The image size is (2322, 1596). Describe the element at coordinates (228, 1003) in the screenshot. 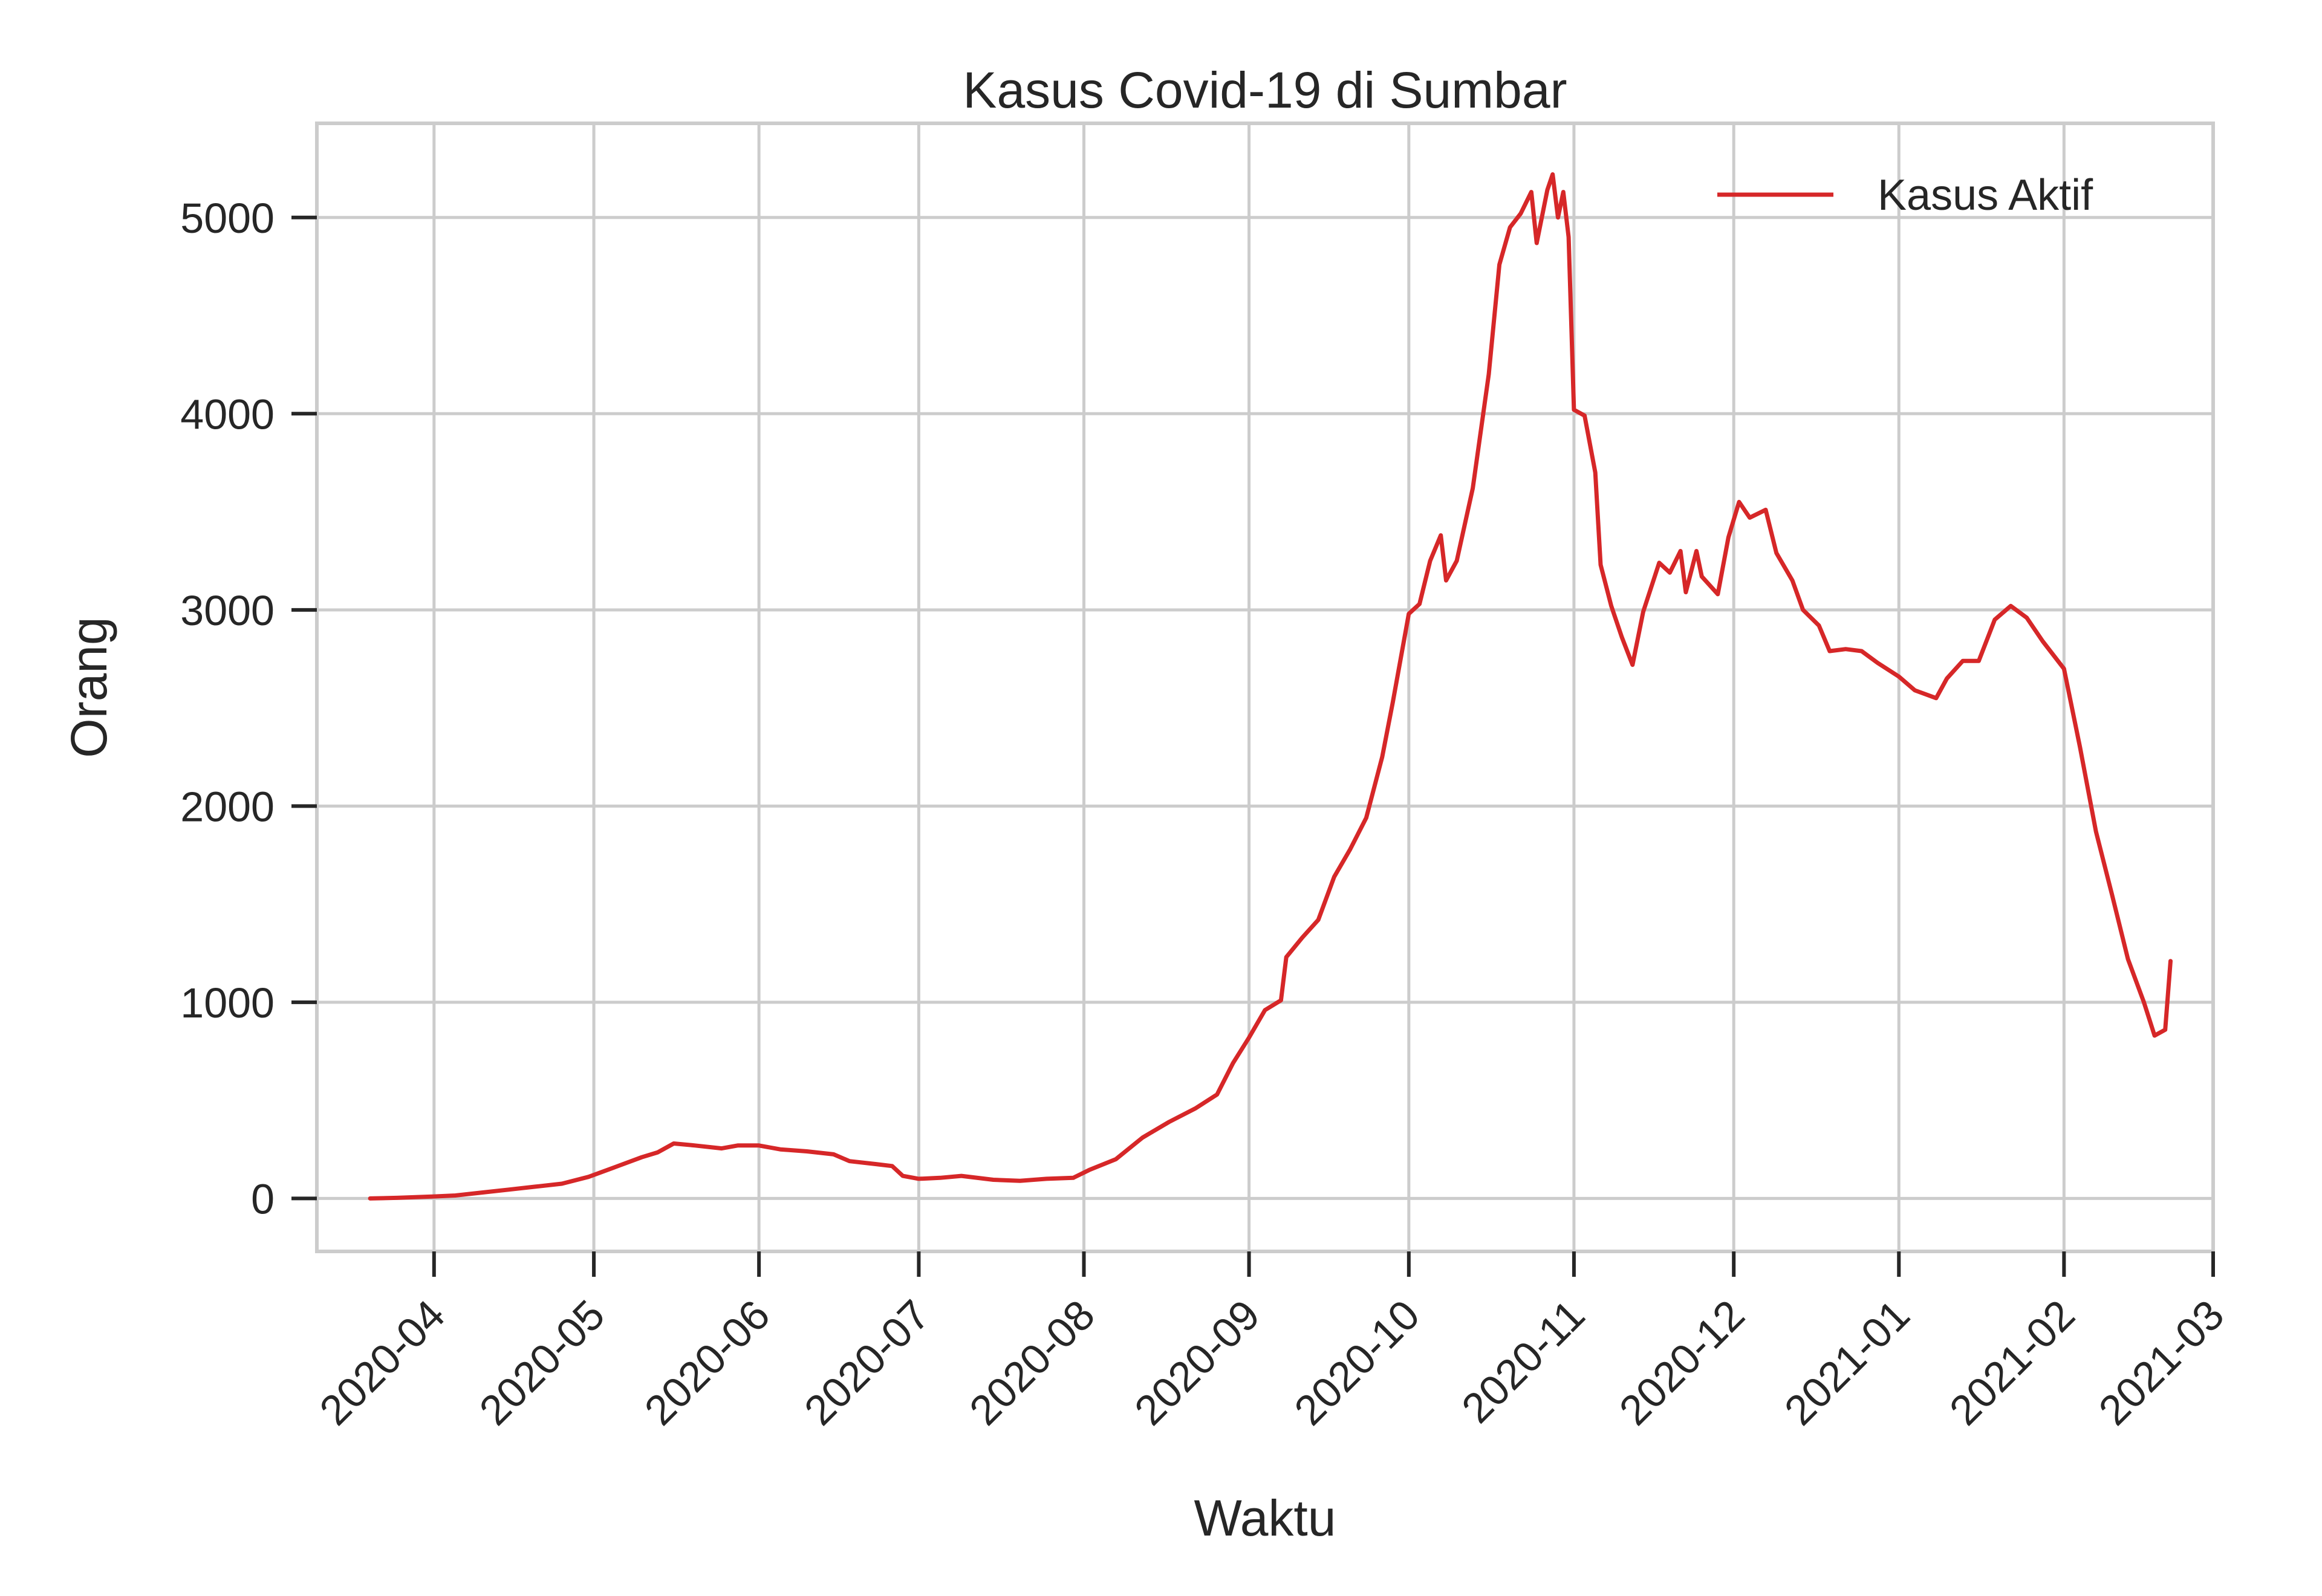

I see `y-tick-label: 1000` at that location.